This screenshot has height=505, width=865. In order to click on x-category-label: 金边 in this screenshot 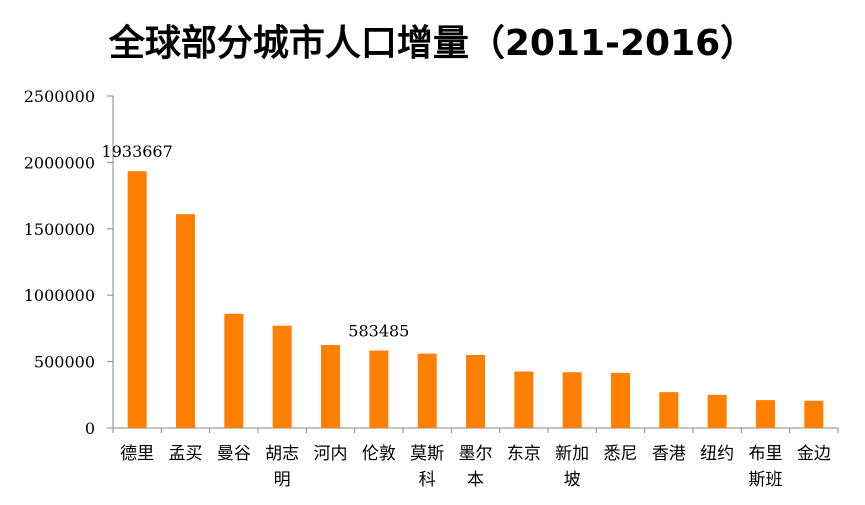, I will do `click(814, 454)`.